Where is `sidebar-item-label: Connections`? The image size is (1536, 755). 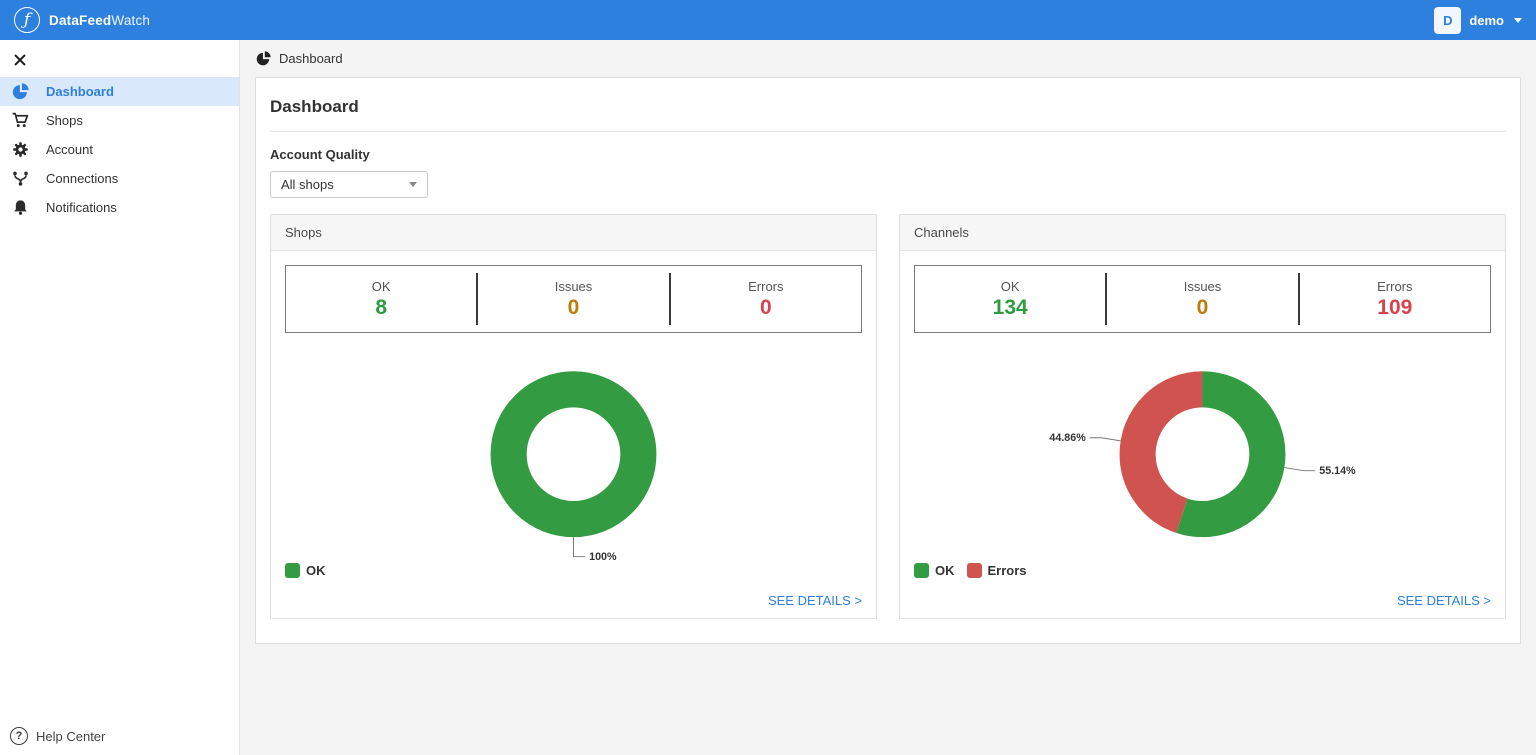 sidebar-item-label: Connections is located at coordinates (82, 178).